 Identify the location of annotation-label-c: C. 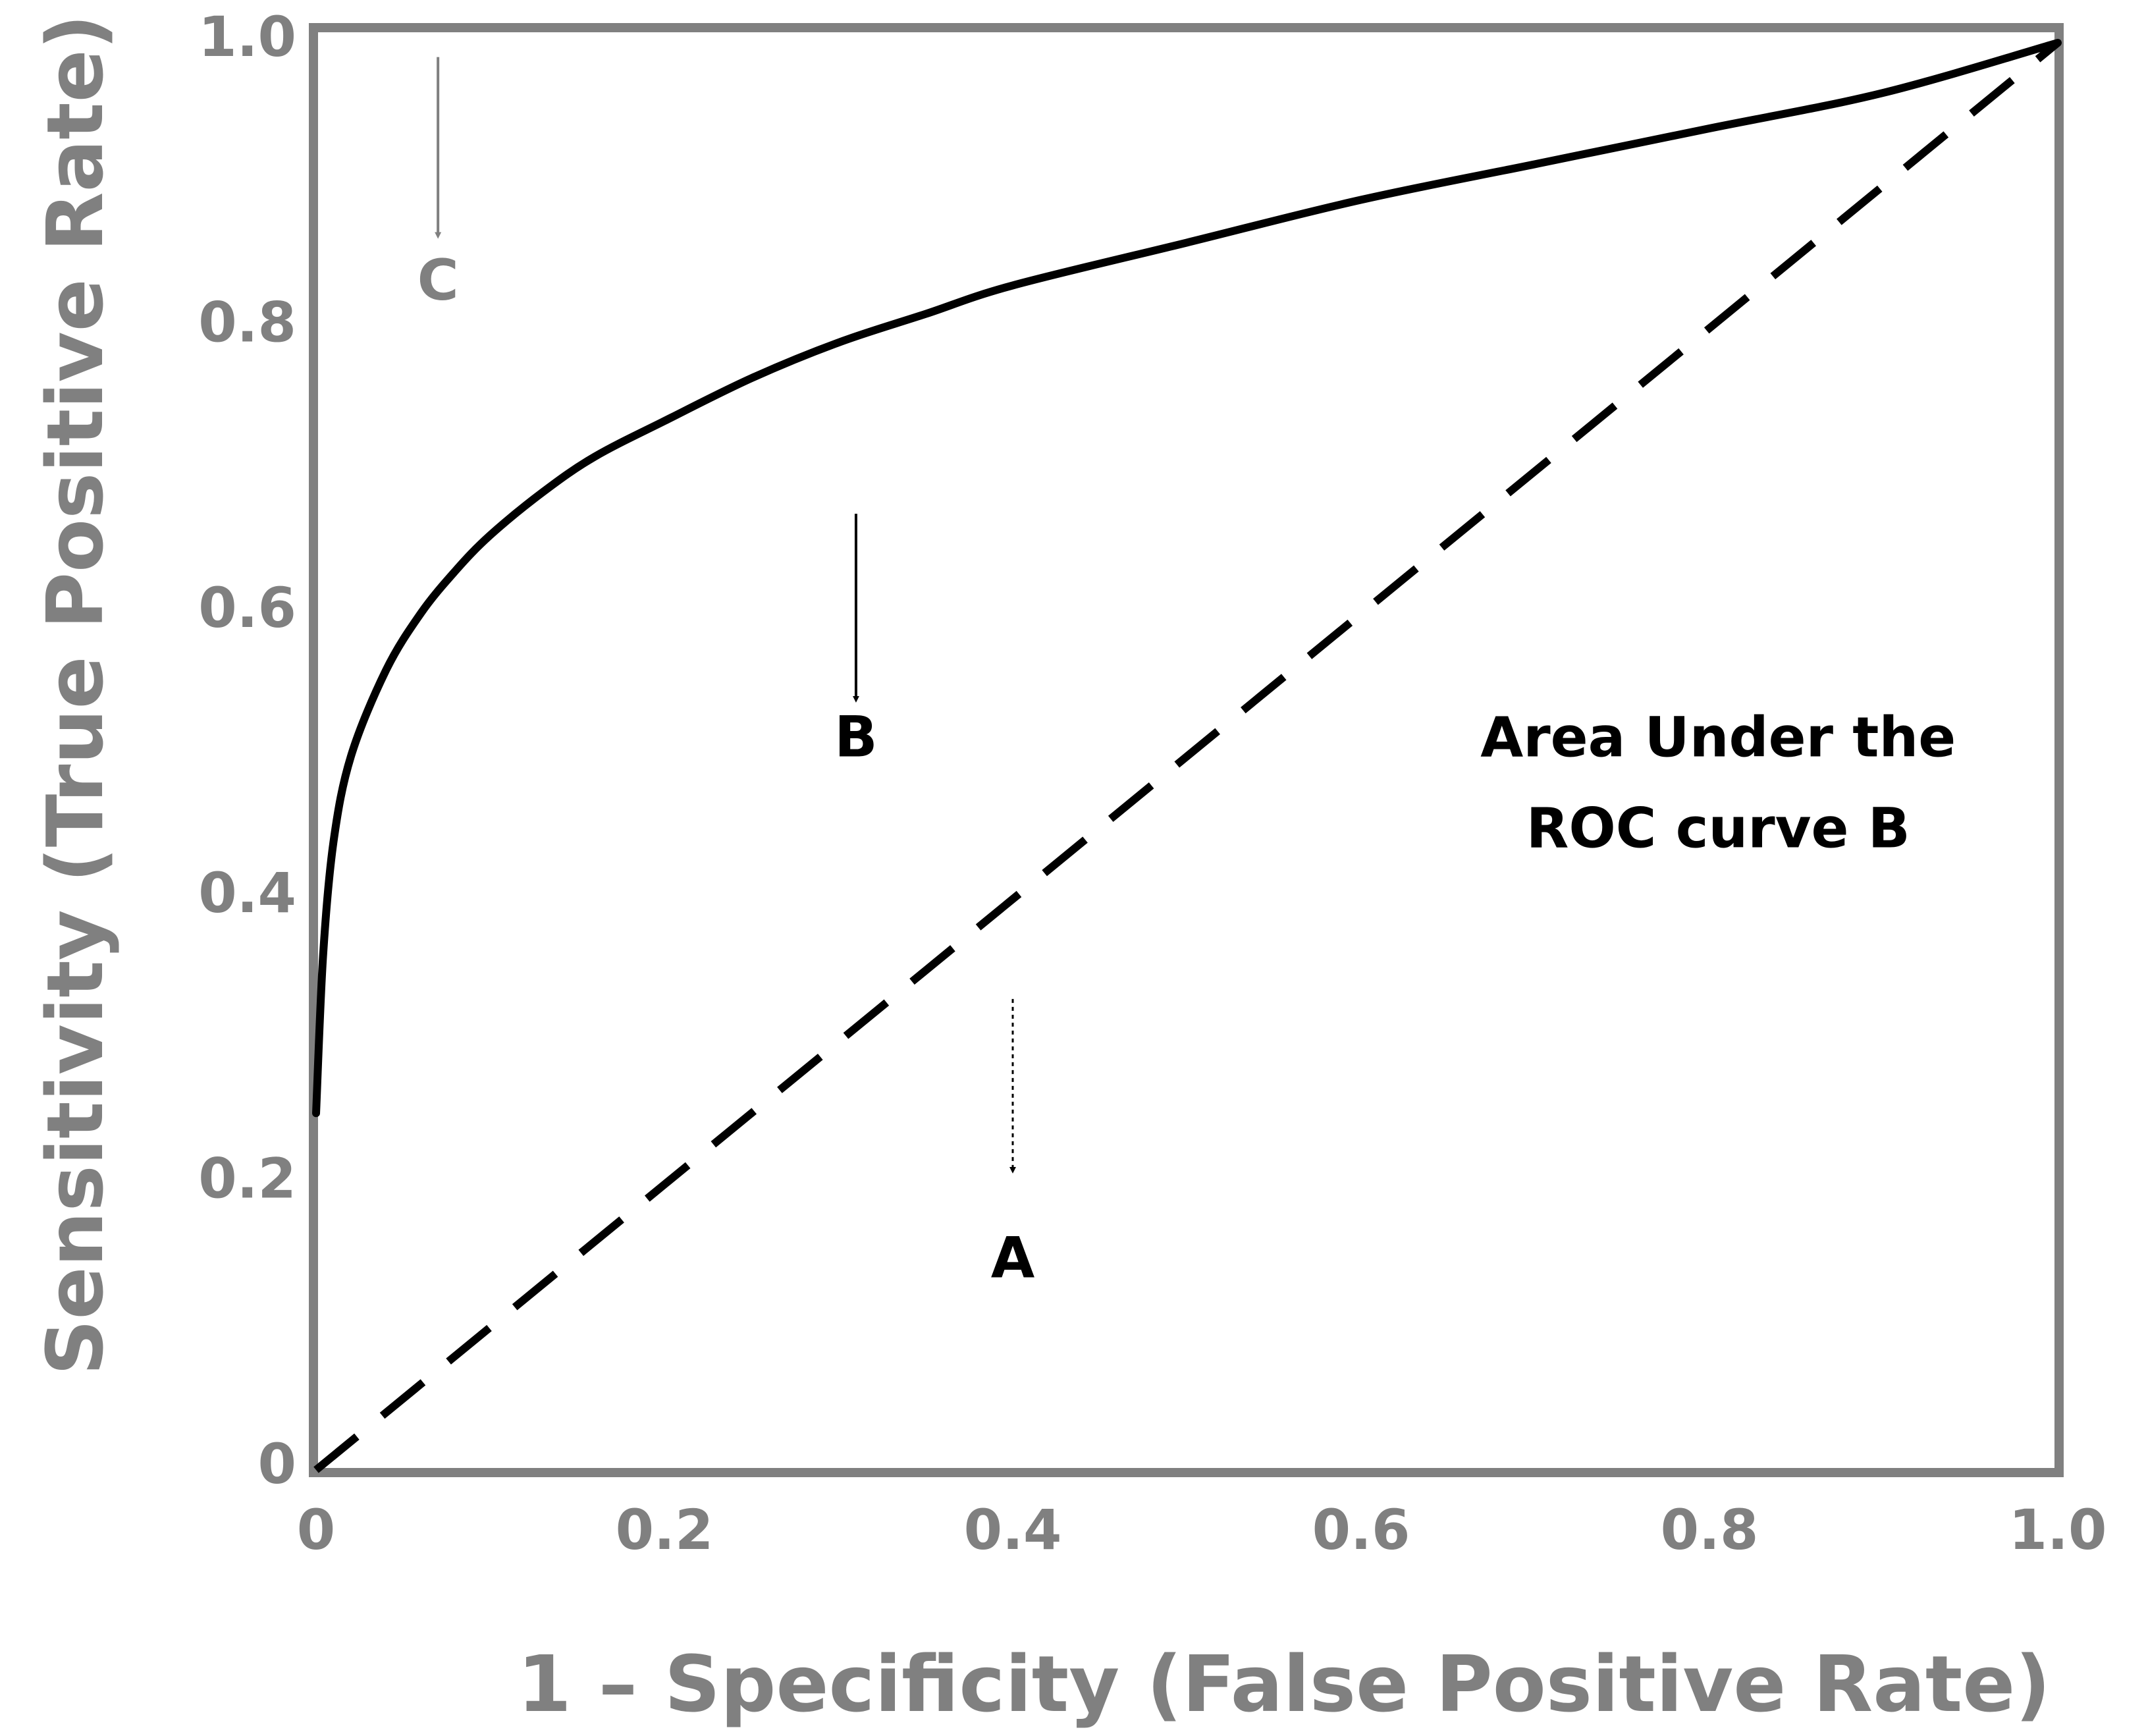
(438, 280).